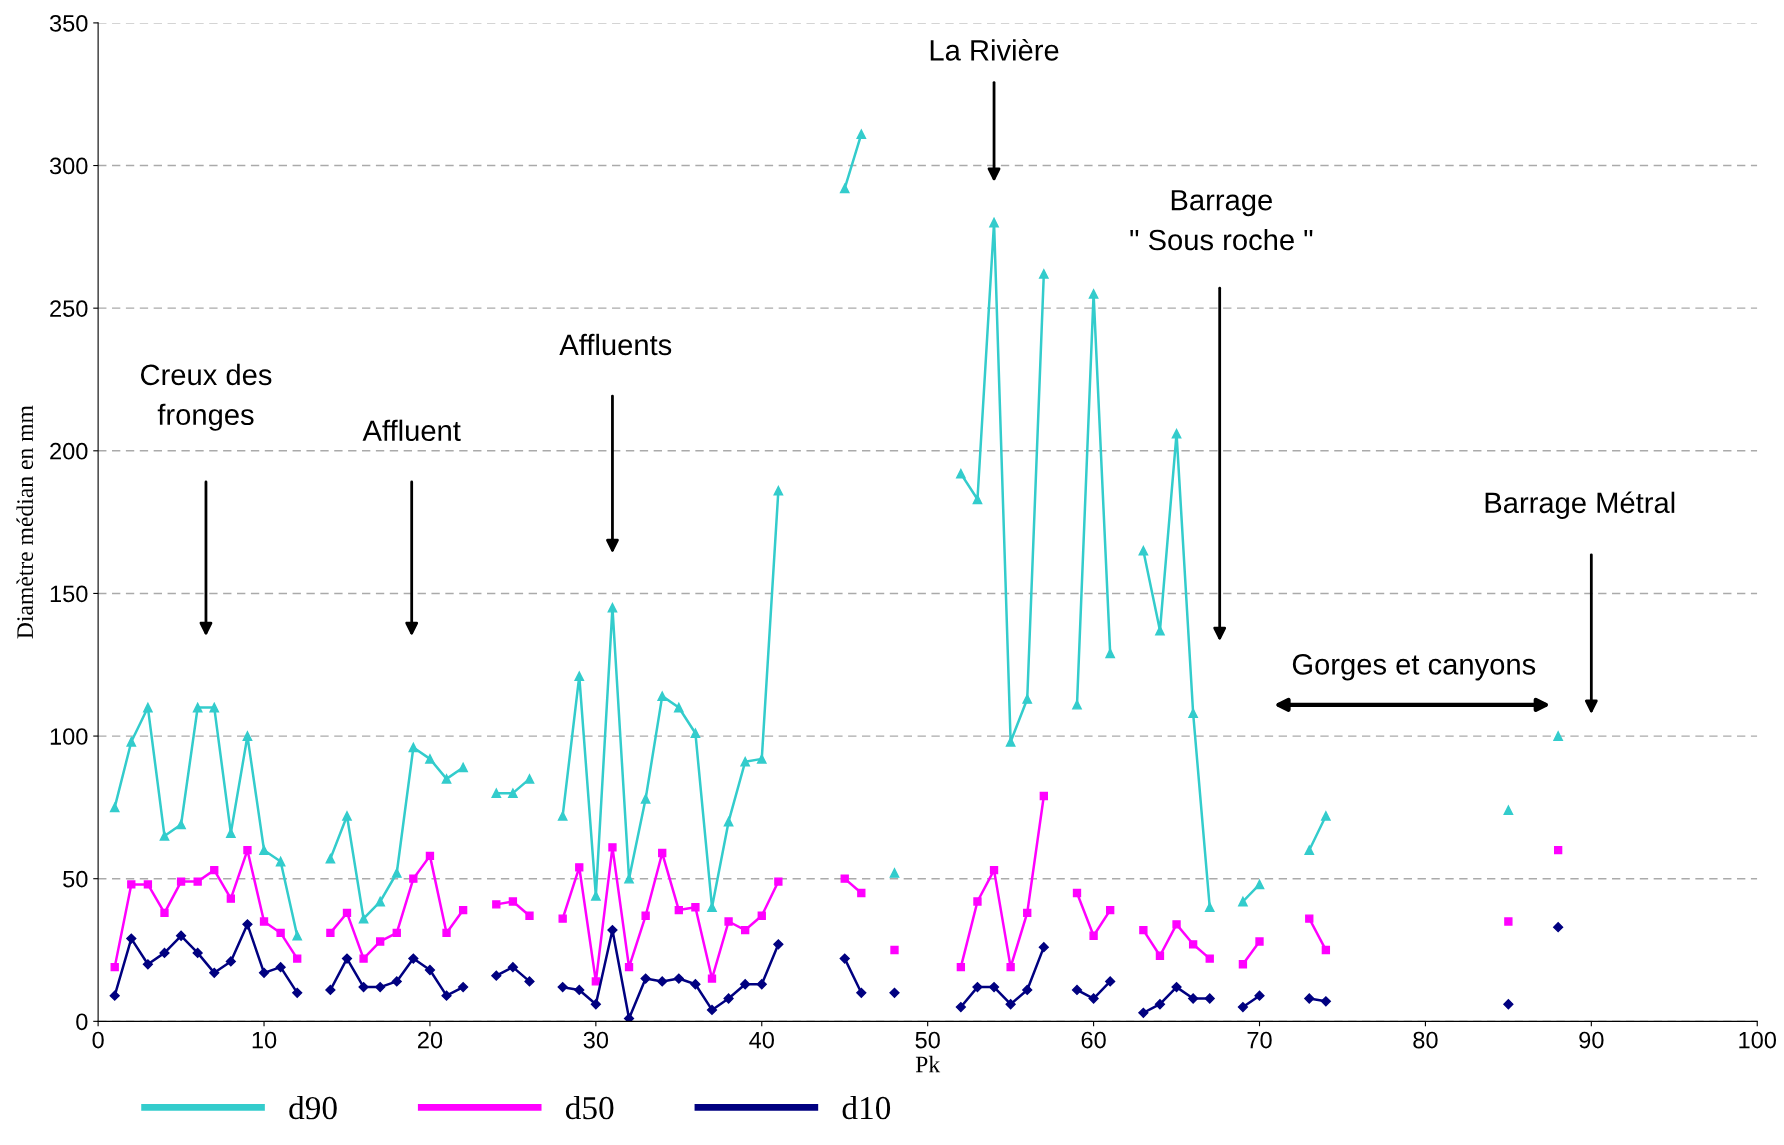 The height and width of the screenshot is (1145, 1784). I want to click on y-tick-label: 300, so click(68, 166).